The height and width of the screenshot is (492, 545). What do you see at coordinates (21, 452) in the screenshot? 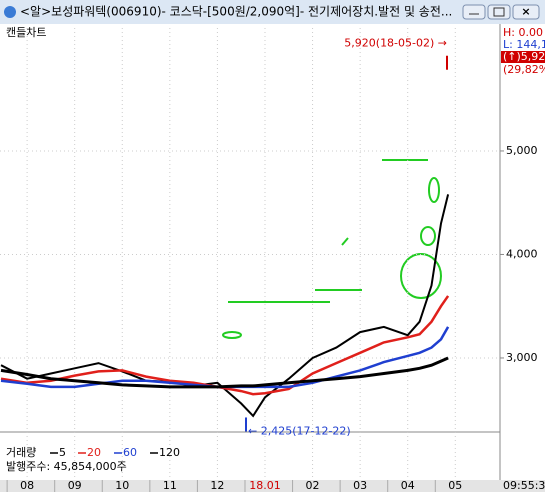
I see `volume-title: 거래량` at bounding box center [21, 452].